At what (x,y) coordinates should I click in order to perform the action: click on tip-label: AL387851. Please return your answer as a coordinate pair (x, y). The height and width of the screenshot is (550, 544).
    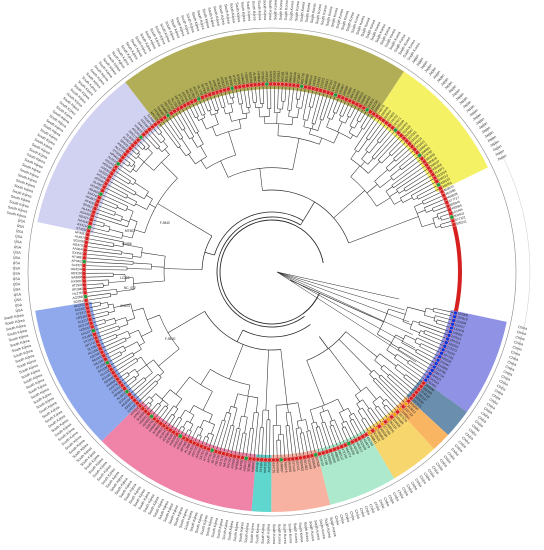
    Looking at the image, I should click on (81, 237).